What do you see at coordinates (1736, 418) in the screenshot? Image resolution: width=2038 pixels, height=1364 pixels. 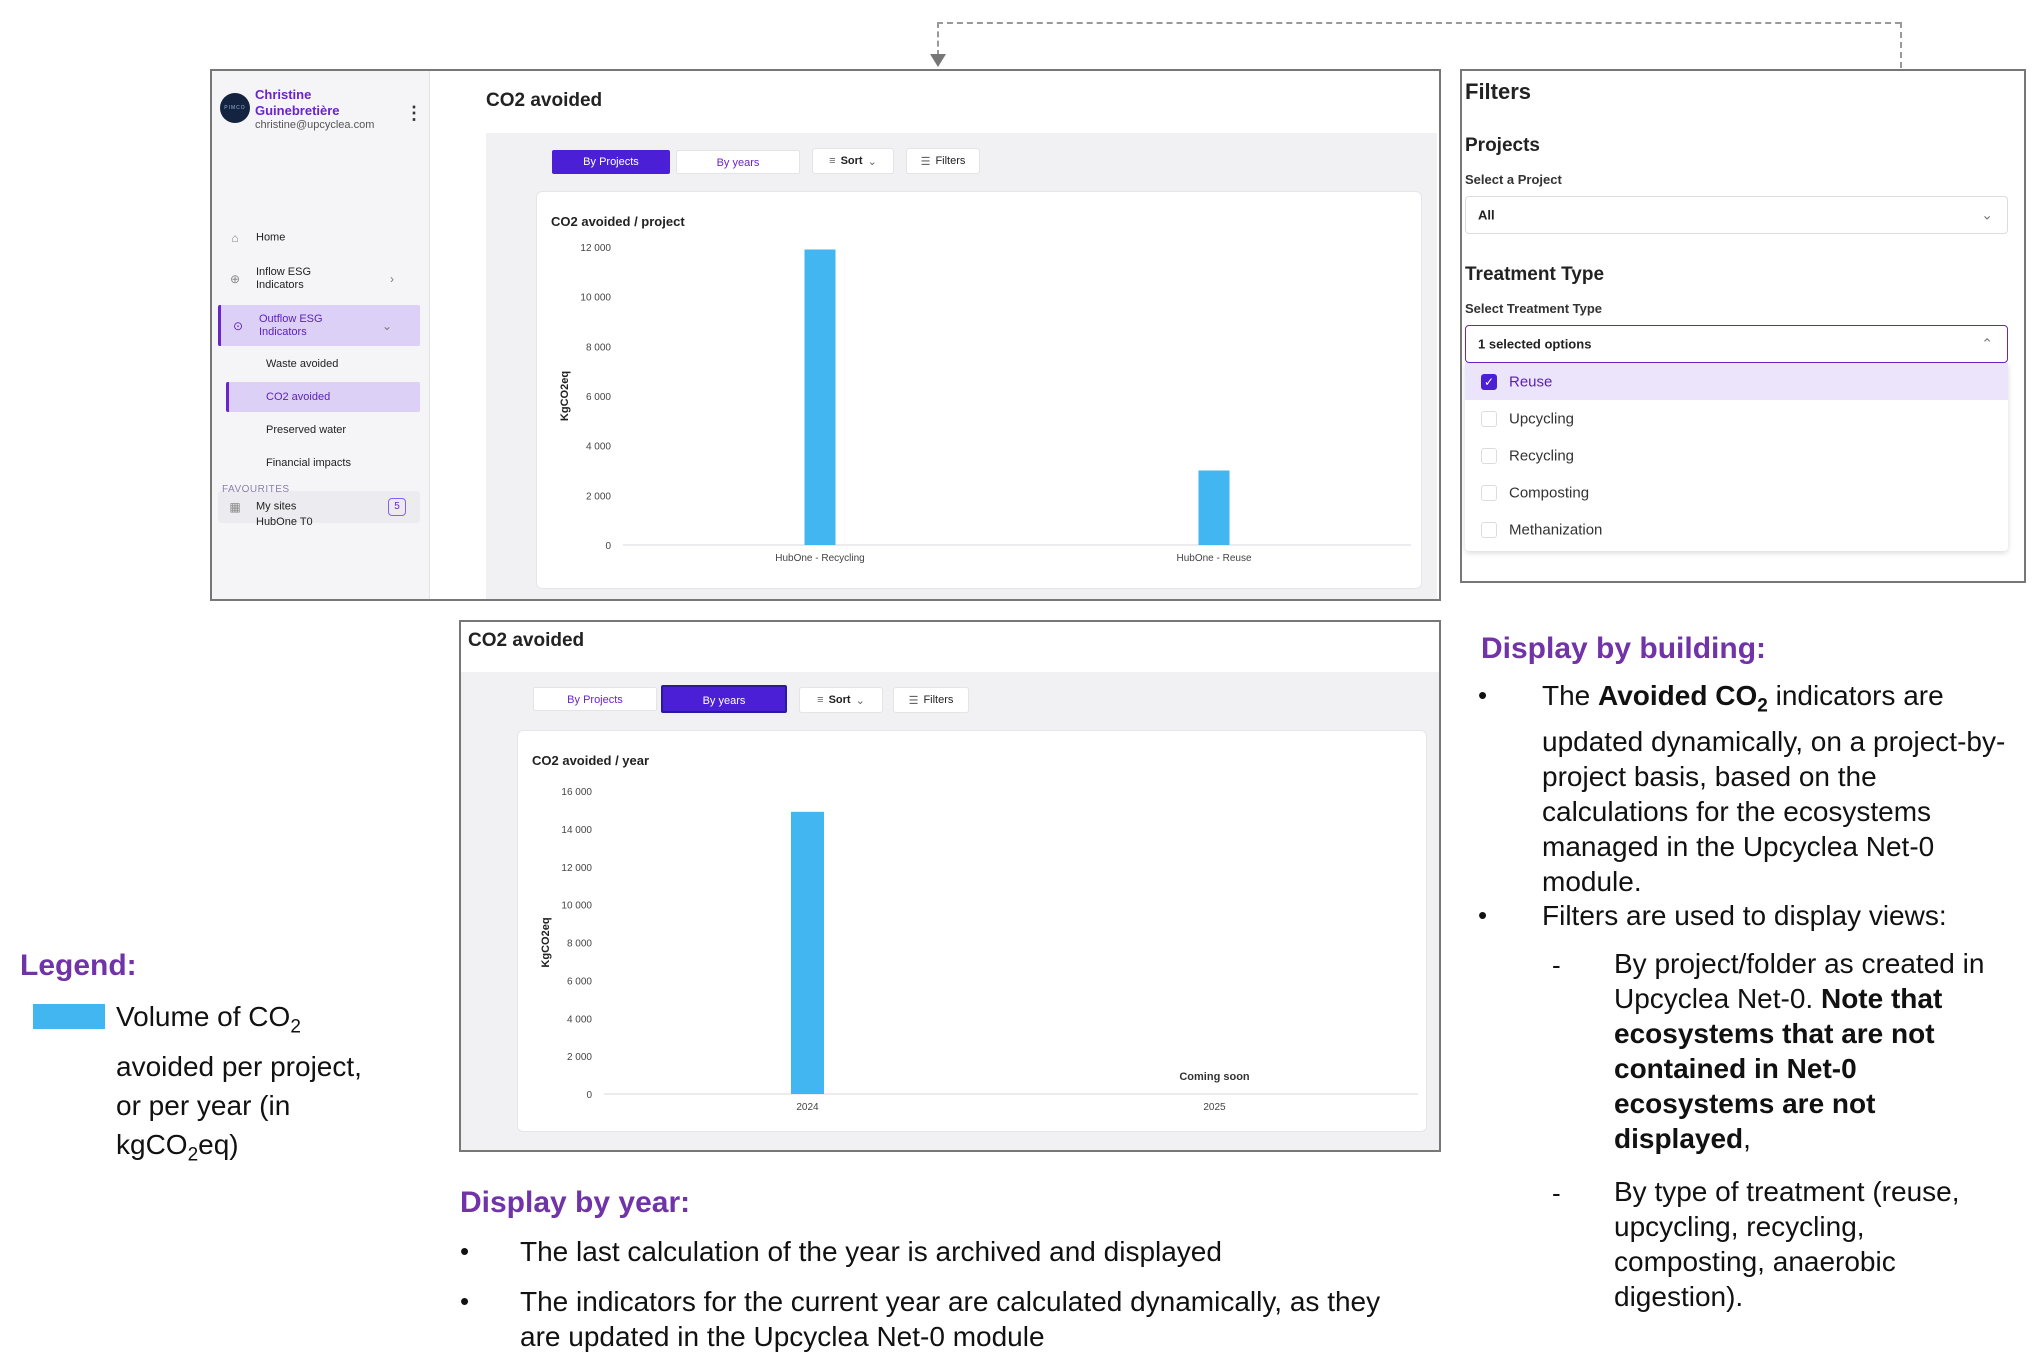 I see `option-upcycling: Upcycling` at bounding box center [1736, 418].